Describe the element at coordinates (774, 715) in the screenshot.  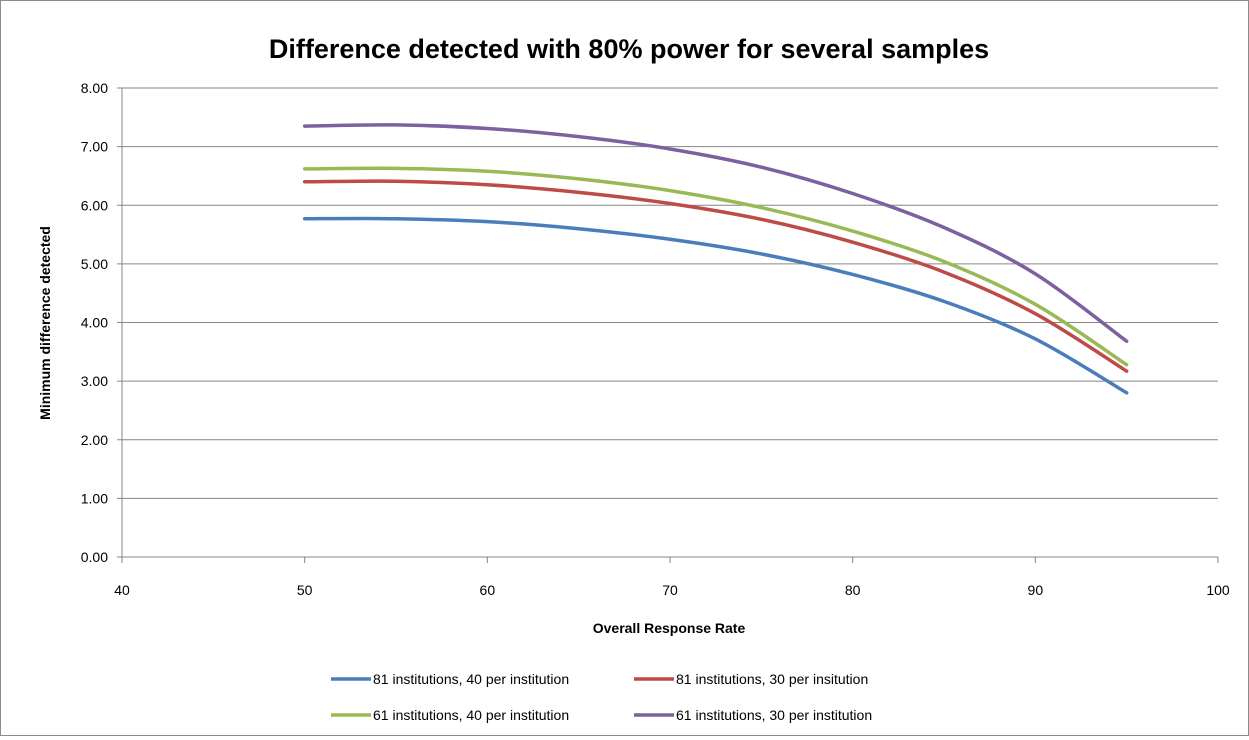
I see `legend-label: 61 institutions, 30 per institution` at that location.